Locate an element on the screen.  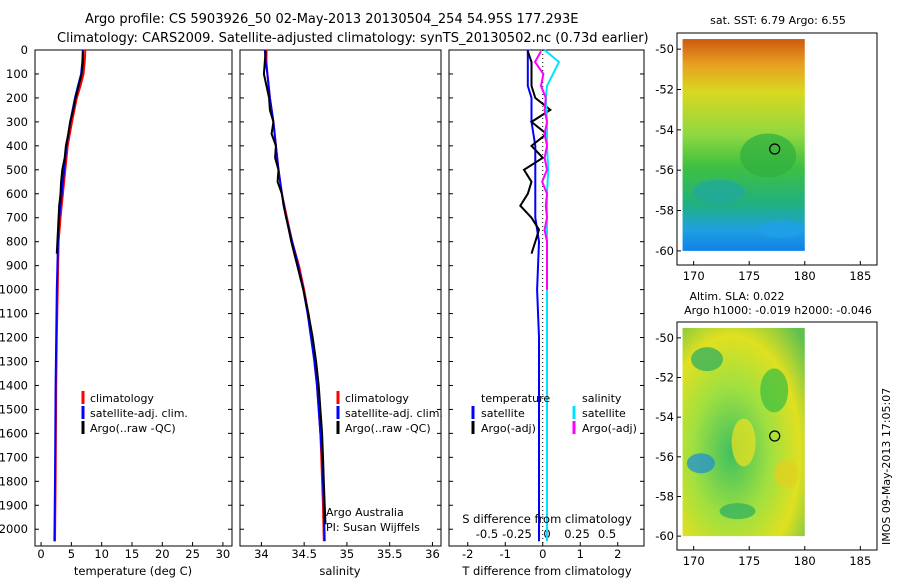
salinity-xlabel: salinity is located at coordinates (339, 571).